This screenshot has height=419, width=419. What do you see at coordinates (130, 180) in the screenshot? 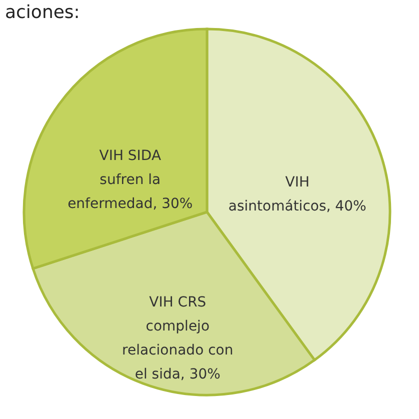
I see `slice-label: VIH SIDA sufren la enfermedad, 30%` at bounding box center [130, 180].